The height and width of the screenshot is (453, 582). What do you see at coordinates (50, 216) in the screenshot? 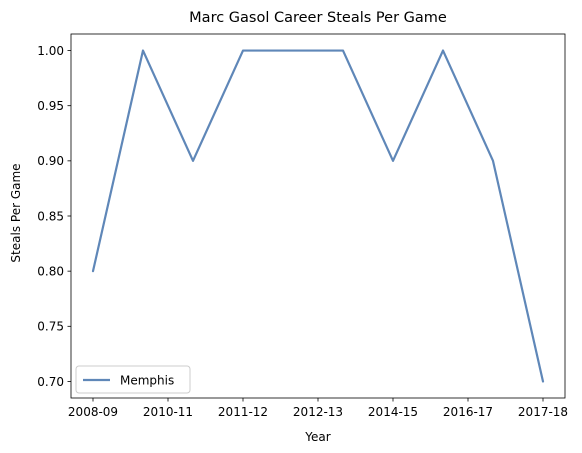
I see `y-tick-label: 0.85` at bounding box center [50, 216].